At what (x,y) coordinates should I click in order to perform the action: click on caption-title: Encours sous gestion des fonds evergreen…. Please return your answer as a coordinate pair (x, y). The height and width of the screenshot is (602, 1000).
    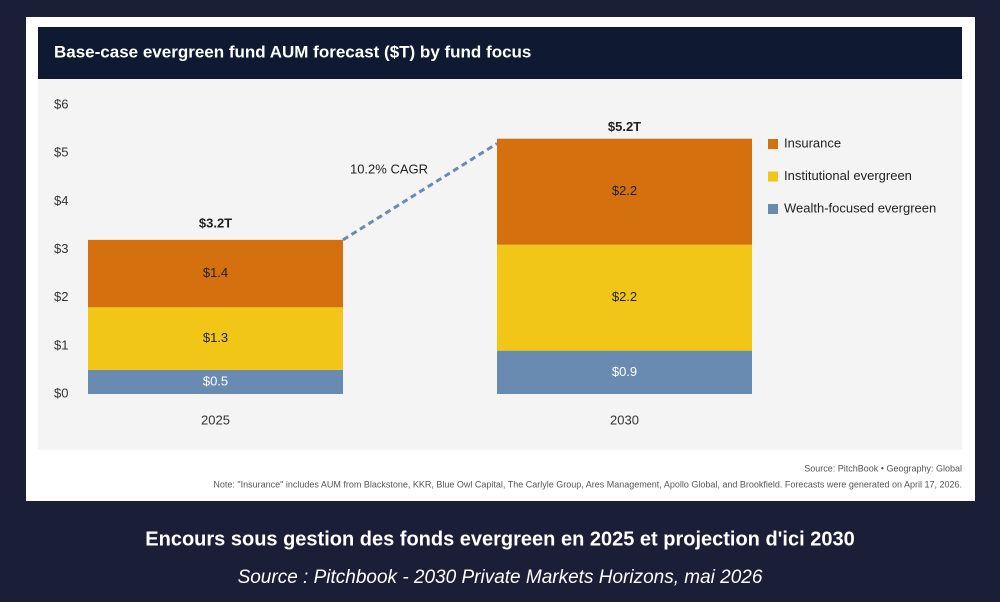
    Looking at the image, I should click on (499, 539).